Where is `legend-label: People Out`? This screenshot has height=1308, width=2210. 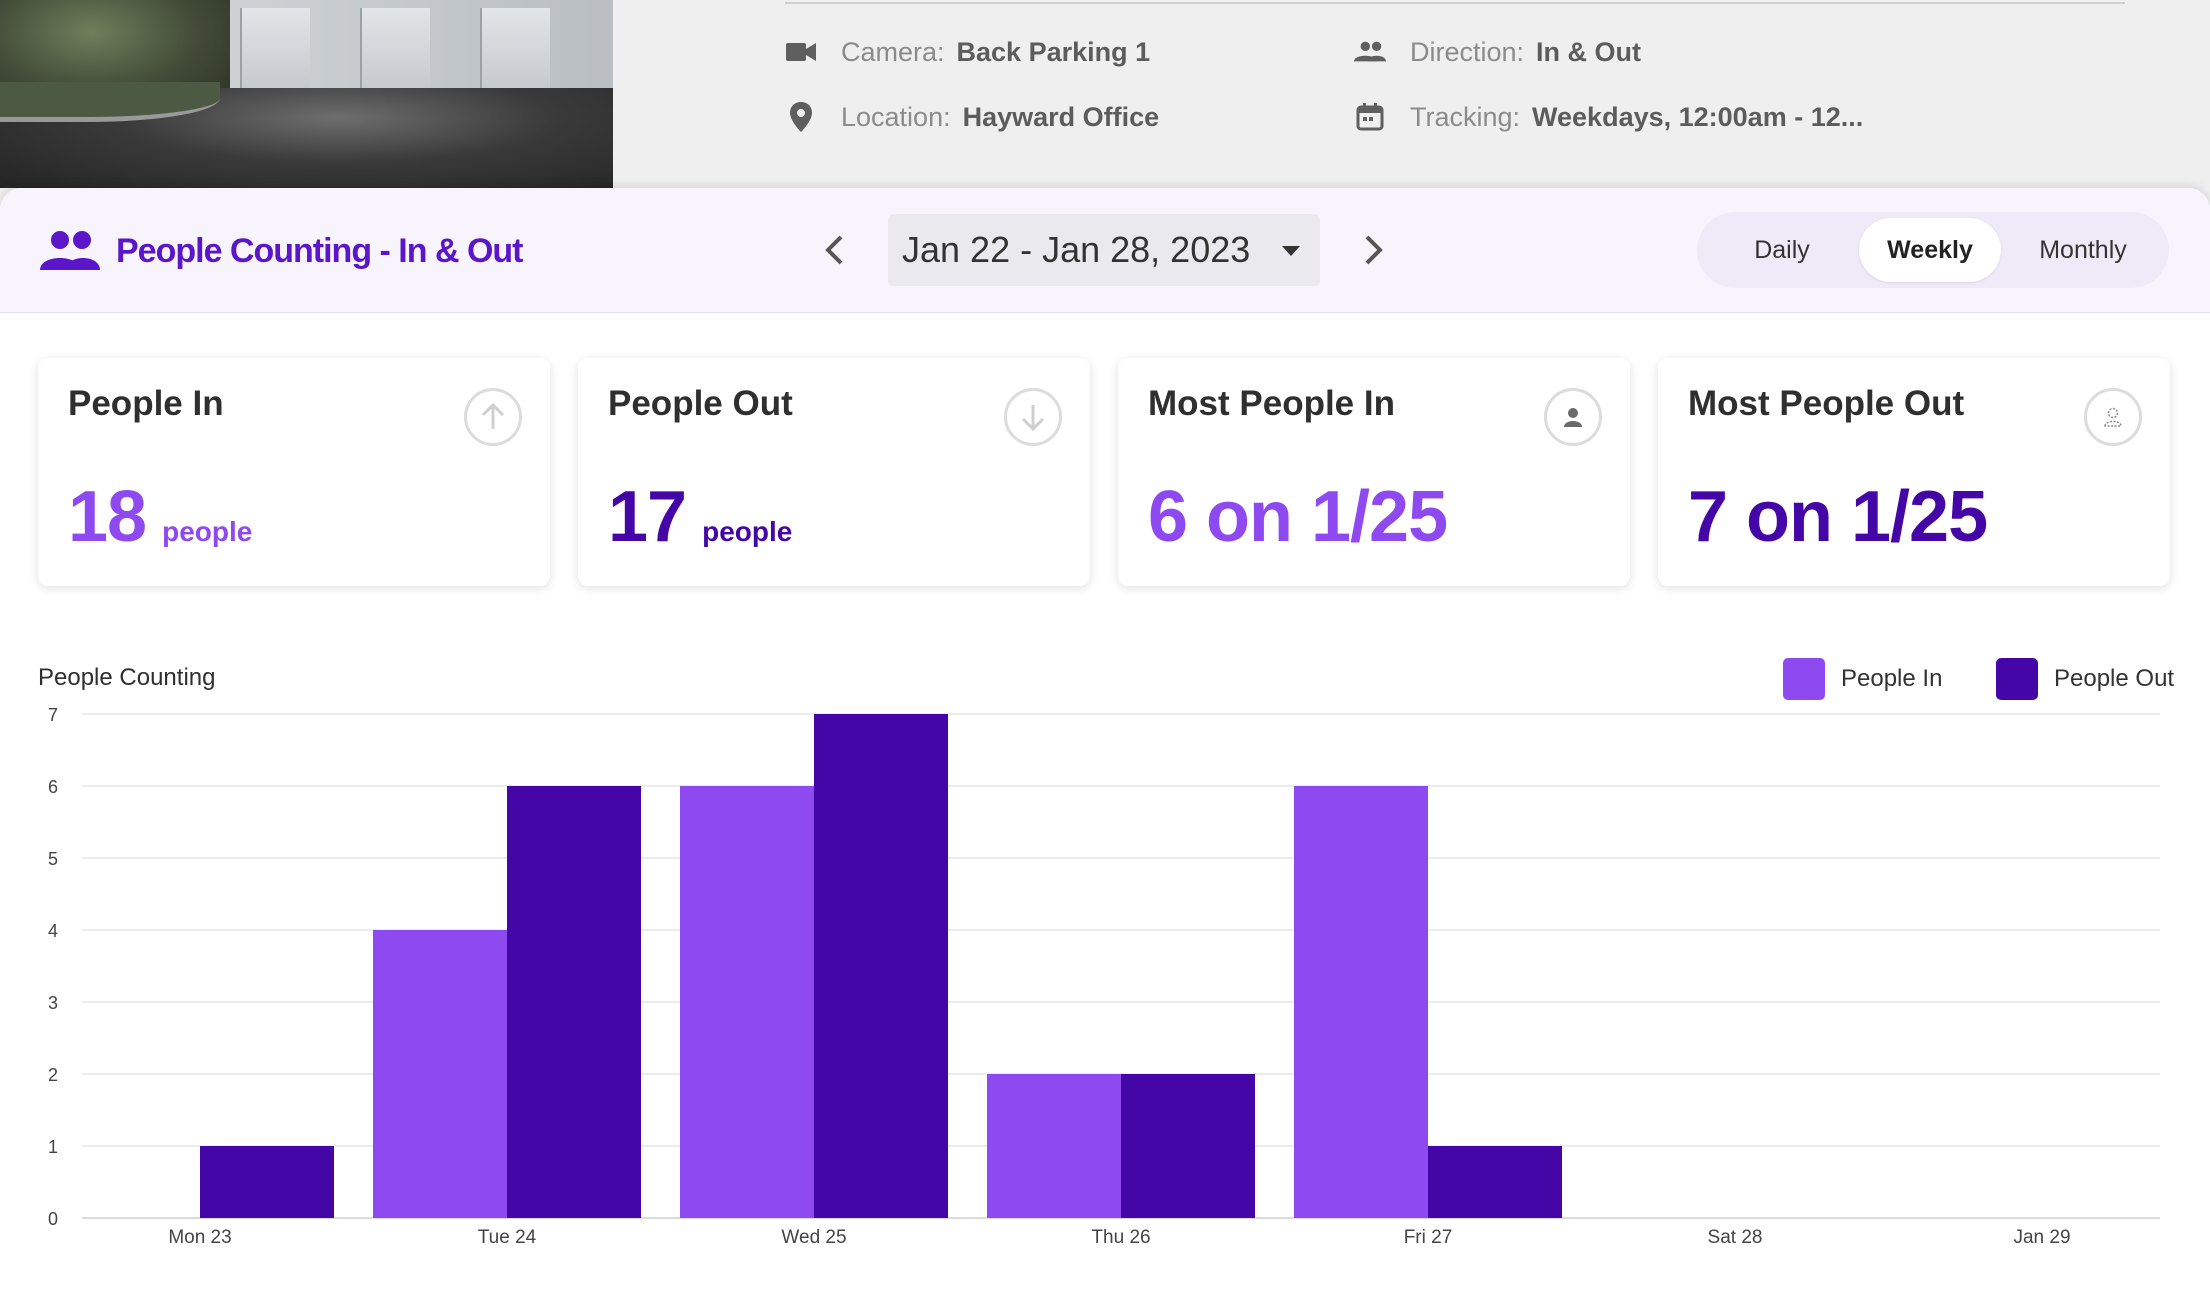
legend-label: People Out is located at coordinates (2114, 678).